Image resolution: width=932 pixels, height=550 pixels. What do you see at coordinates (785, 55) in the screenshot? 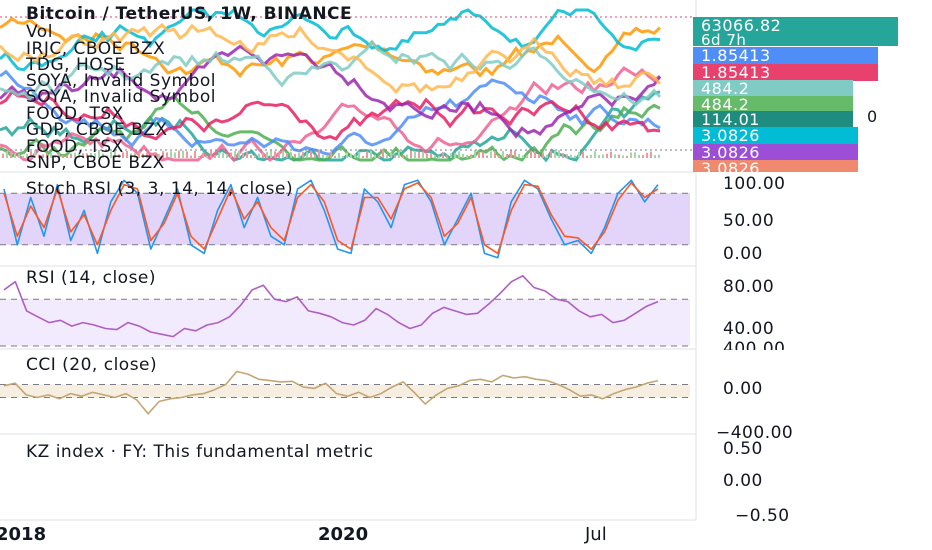
I see `price-badge-irjc: 1.85413` at bounding box center [785, 55].